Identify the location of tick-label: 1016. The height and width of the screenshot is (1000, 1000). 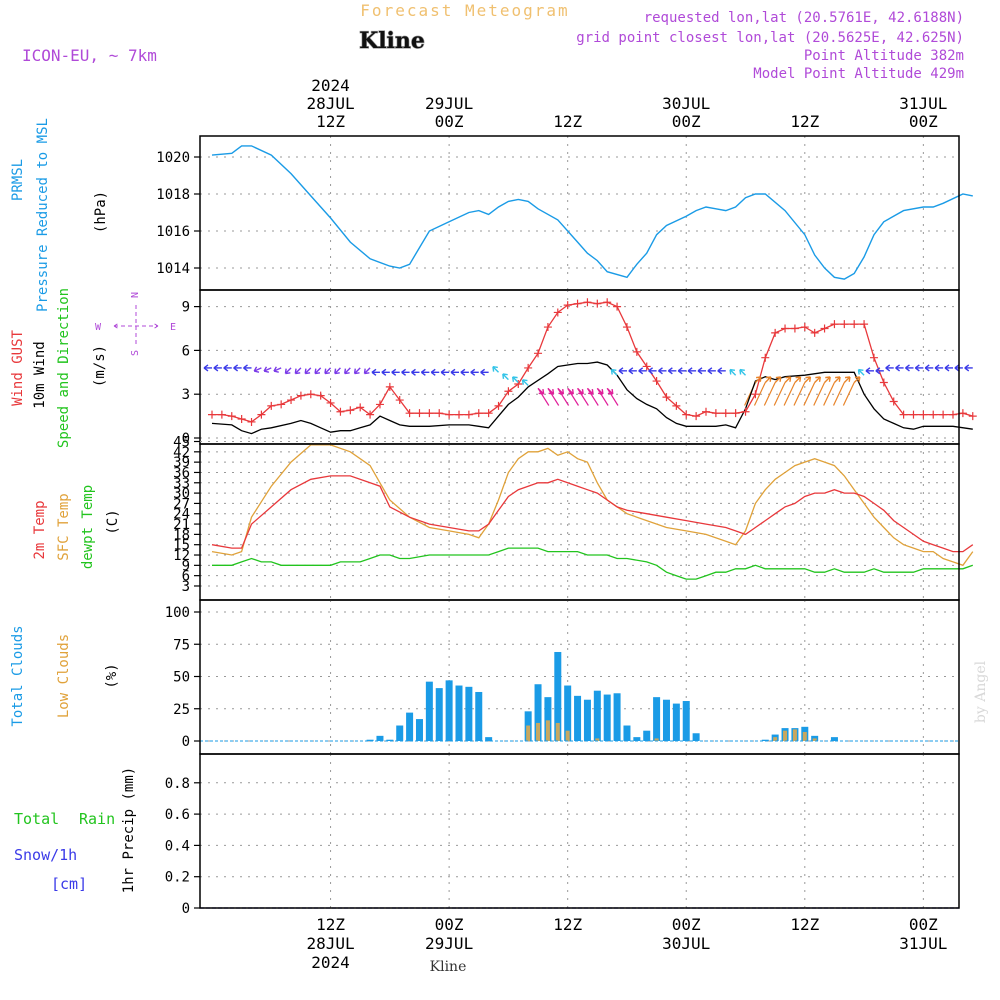
(173, 232).